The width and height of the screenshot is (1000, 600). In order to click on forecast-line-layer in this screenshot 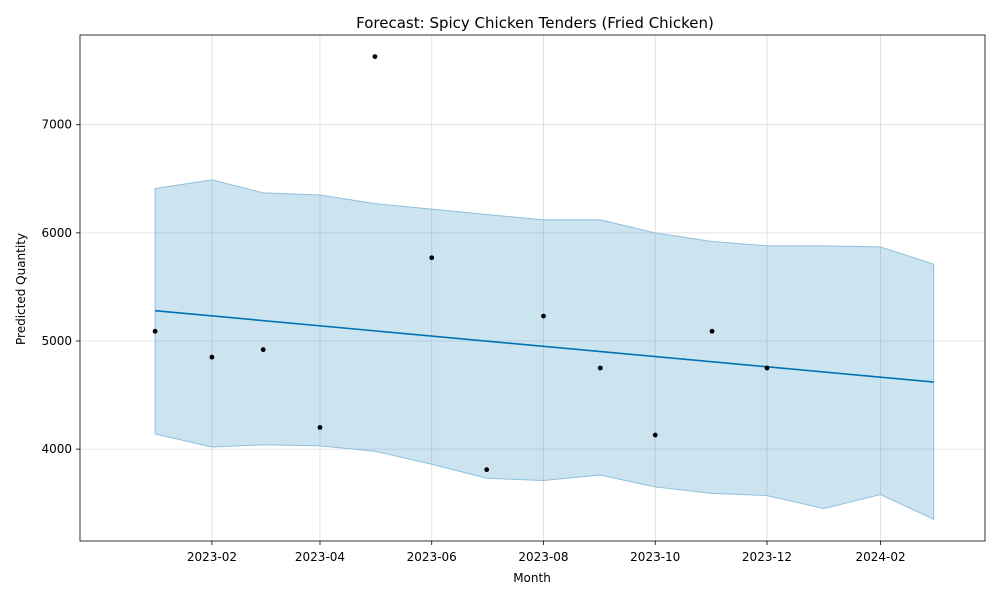, I will do `click(544, 346)`.